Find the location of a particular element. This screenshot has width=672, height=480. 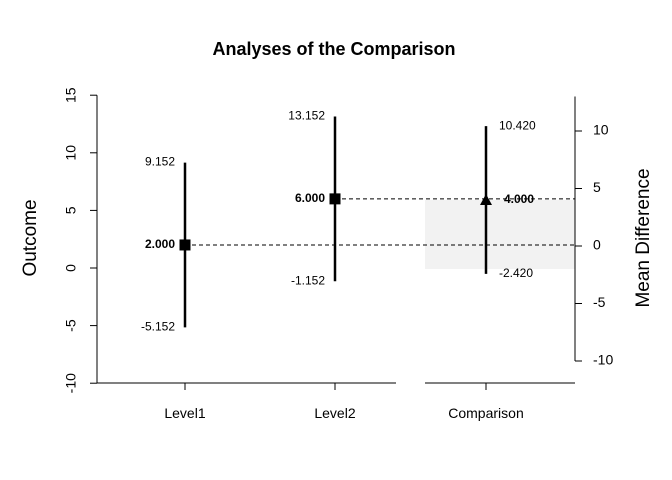

x-category-label: Level1 is located at coordinates (184, 413).